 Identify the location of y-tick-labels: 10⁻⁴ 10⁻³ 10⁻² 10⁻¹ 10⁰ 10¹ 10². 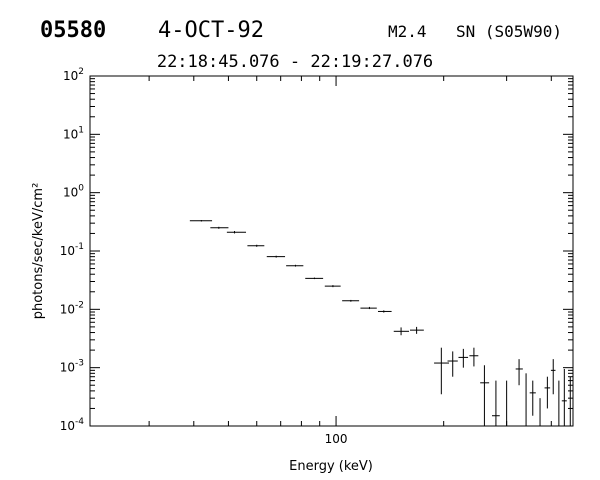
(72, 250).